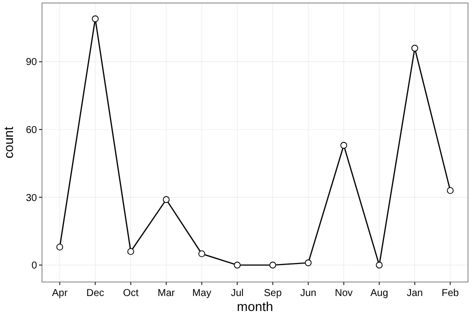  I want to click on x-tick-label: Jul, so click(237, 293).